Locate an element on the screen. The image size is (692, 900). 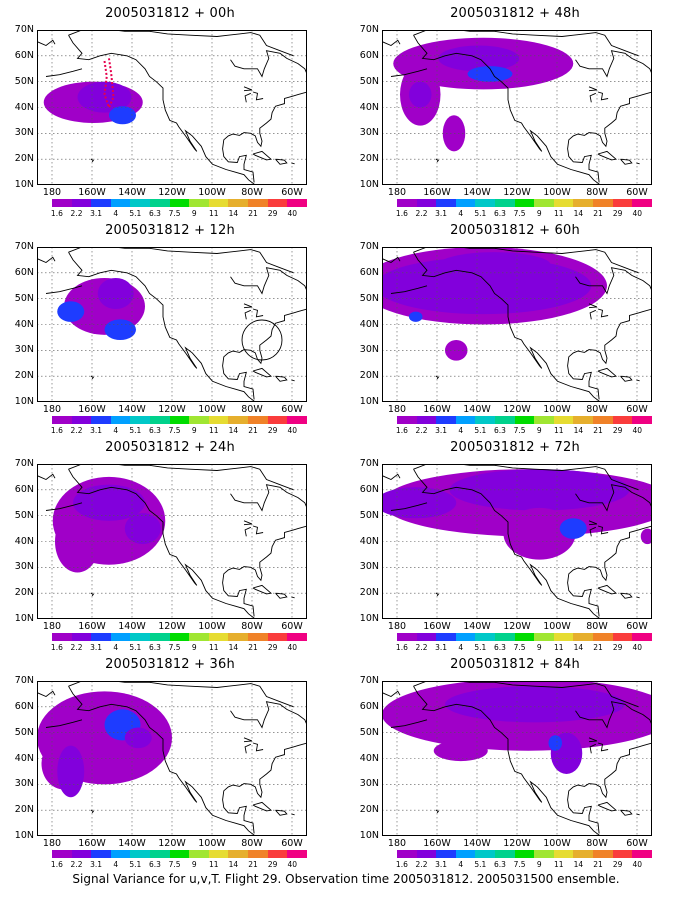
latitude-label: 50N is located at coordinates (369, 732).